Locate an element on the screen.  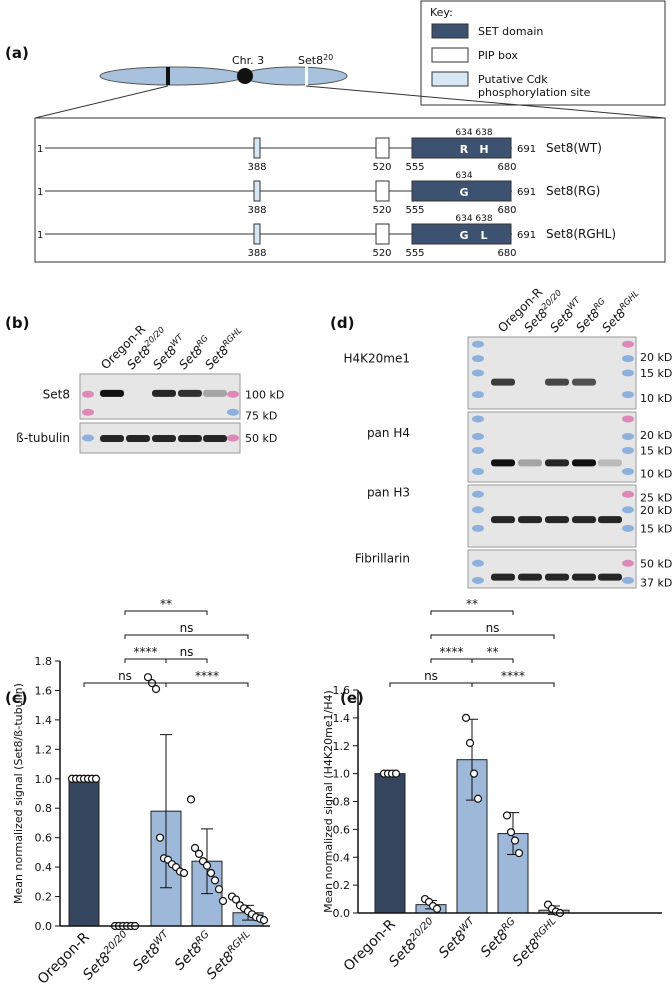
panel-label: (c) is located at coordinates (16, 698).